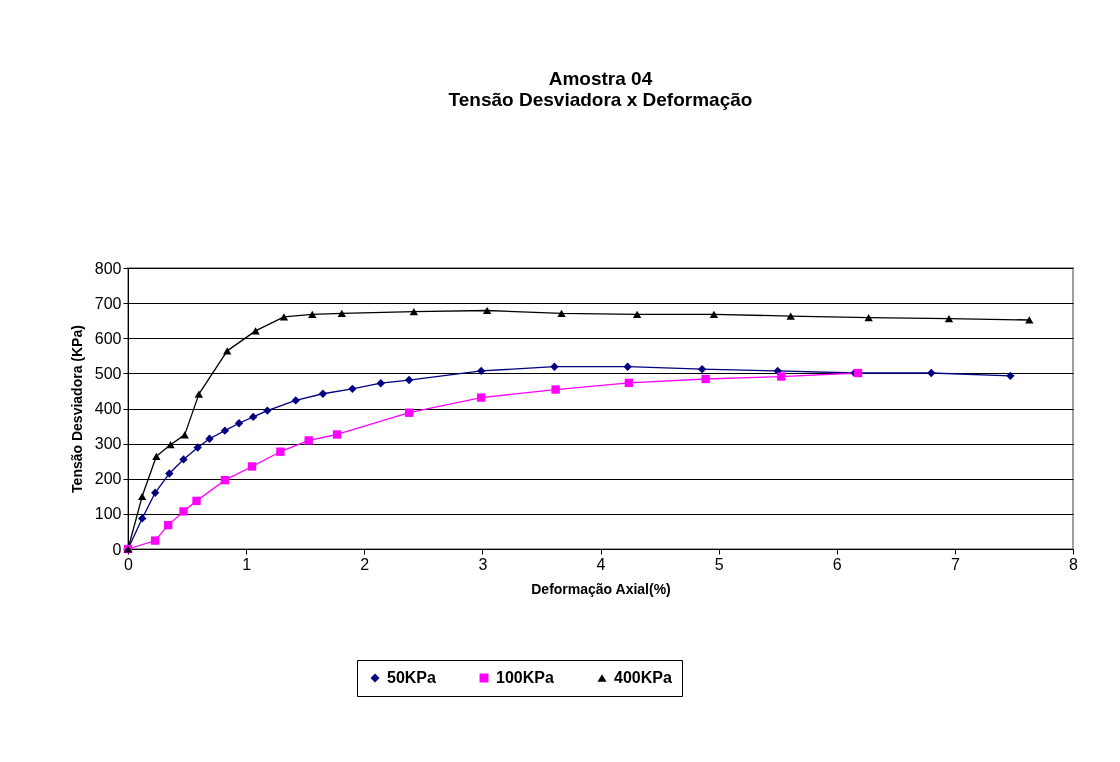  What do you see at coordinates (108, 514) in the screenshot?
I see `y-tick-label: 100` at bounding box center [108, 514].